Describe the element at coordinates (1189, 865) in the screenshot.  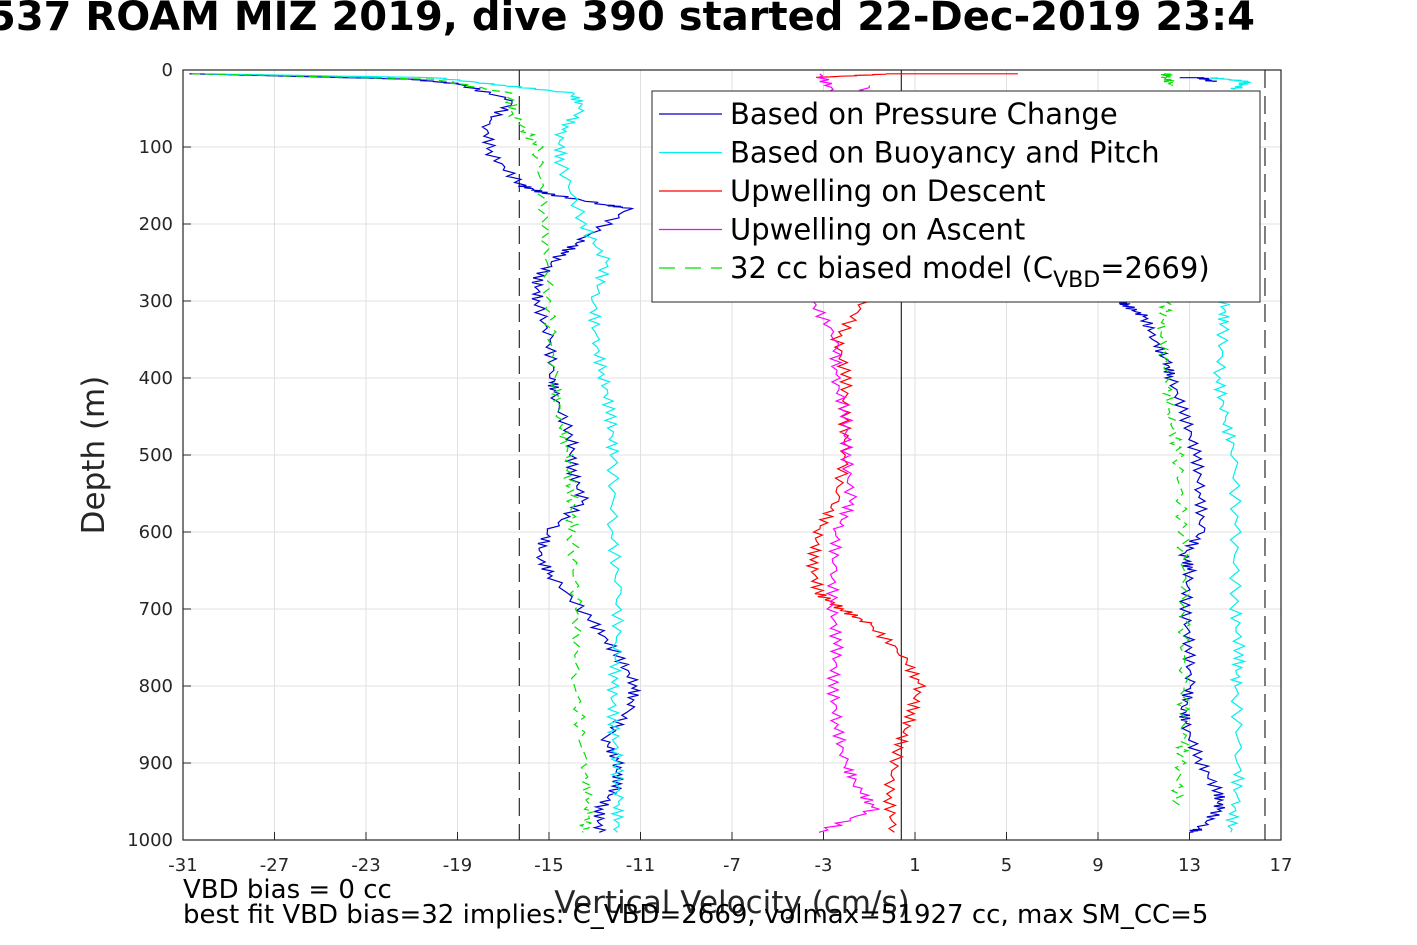
I see `x-tick-label: 13` at that location.